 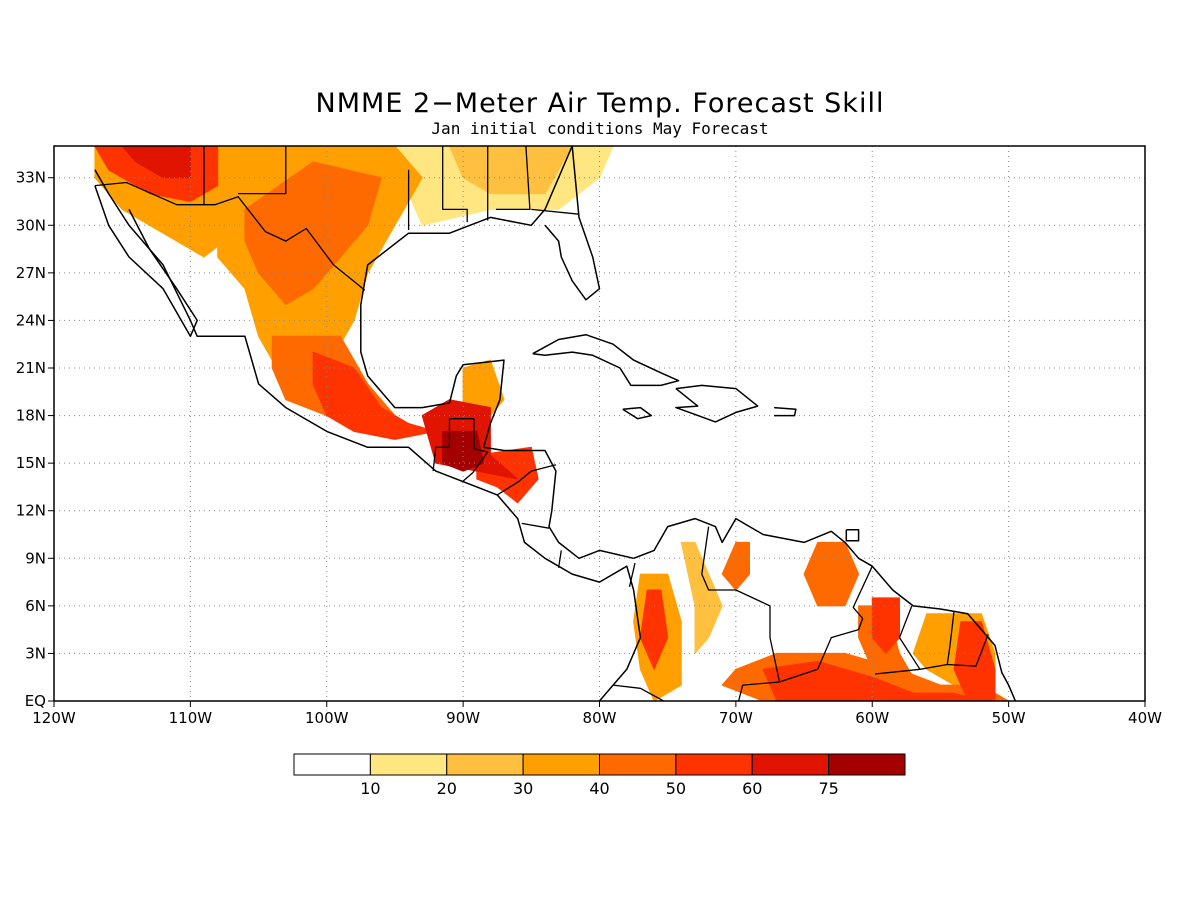 I want to click on border-venezuela-brazil, so click(x=821, y=650).